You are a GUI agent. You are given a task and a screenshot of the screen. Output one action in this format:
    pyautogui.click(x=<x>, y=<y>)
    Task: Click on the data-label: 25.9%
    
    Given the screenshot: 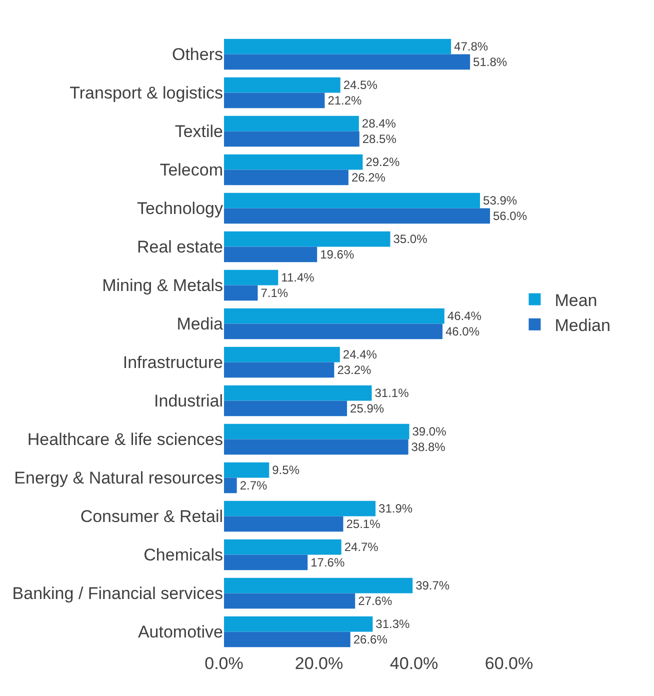 What is the action you would take?
    pyautogui.click(x=367, y=408)
    